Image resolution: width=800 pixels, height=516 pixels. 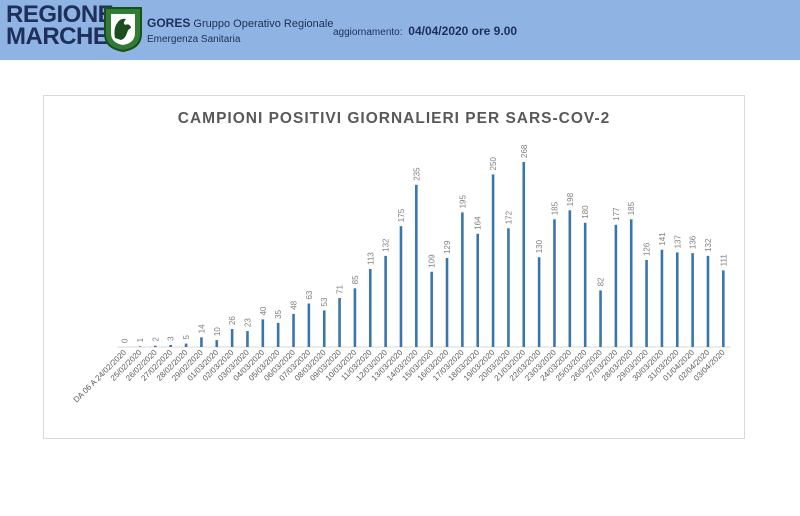 What do you see at coordinates (324, 301) in the screenshot?
I see `data-label: 53` at bounding box center [324, 301].